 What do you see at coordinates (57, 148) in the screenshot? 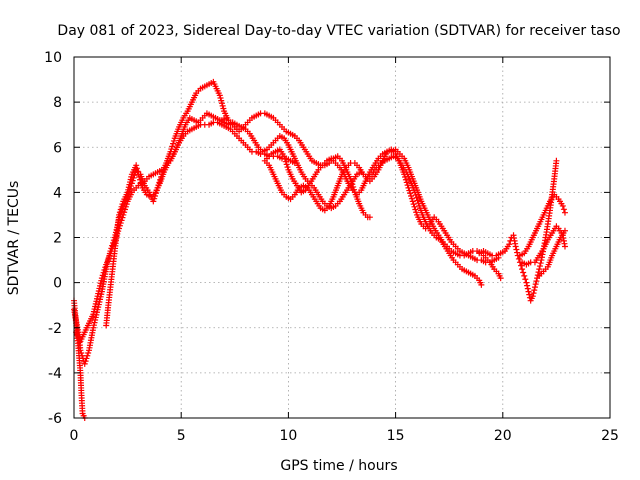
I see `y-tick-label-6: 6` at bounding box center [57, 148].